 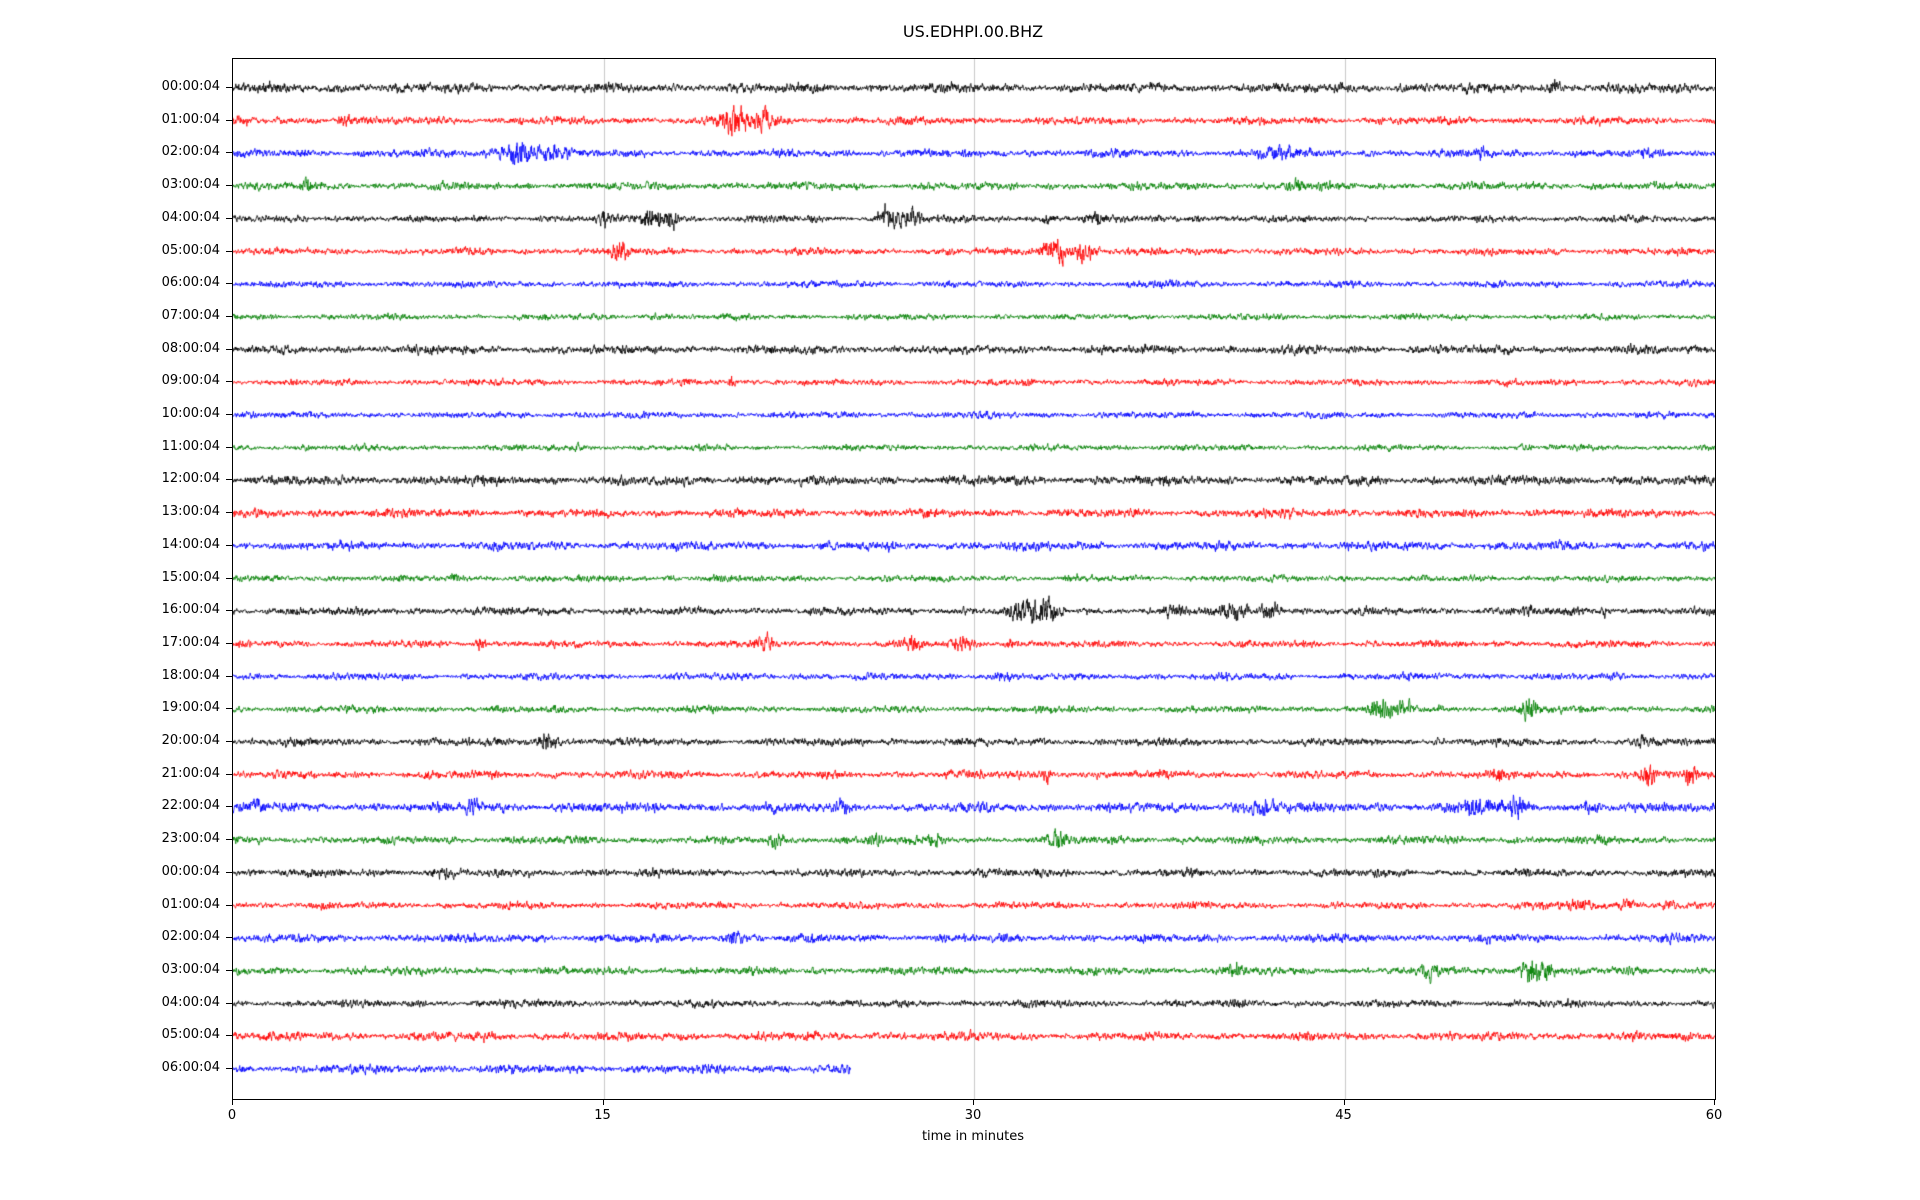 What do you see at coordinates (190, 577) in the screenshot?
I see `y-tick-label: 15:00:04` at bounding box center [190, 577].